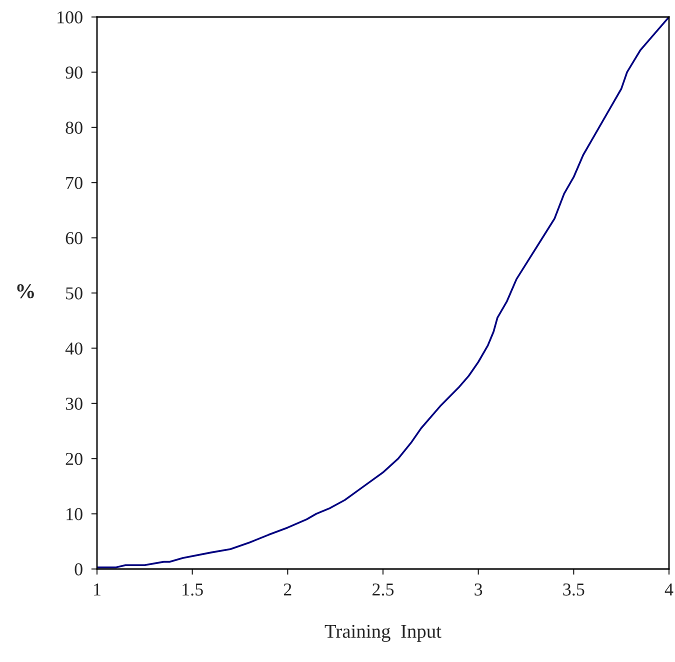 This screenshot has height=662, width=675. I want to click on y-tick-label: 30, so click(74, 404).